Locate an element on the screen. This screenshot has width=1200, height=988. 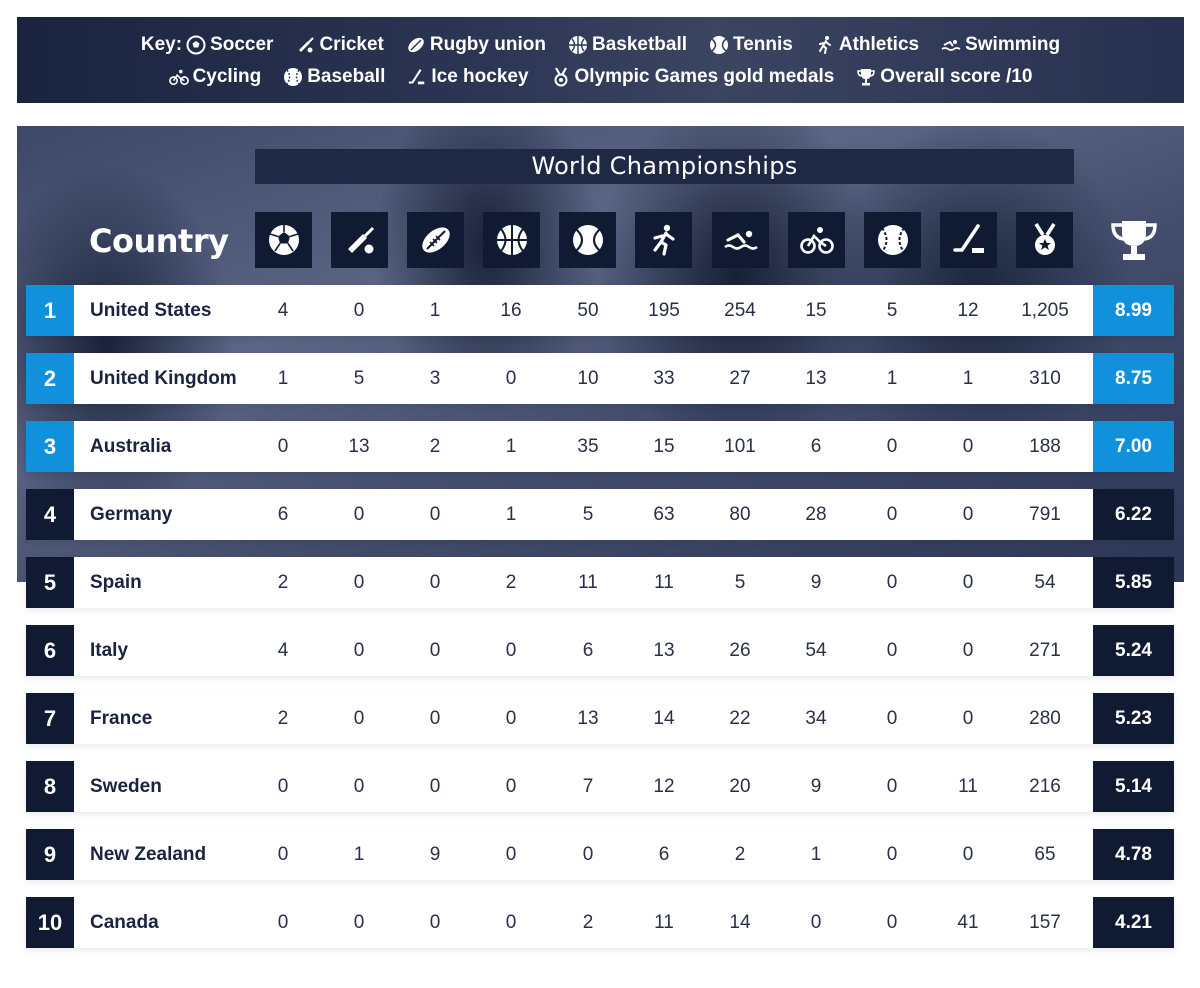
column-baseball is located at coordinates (892, 240).